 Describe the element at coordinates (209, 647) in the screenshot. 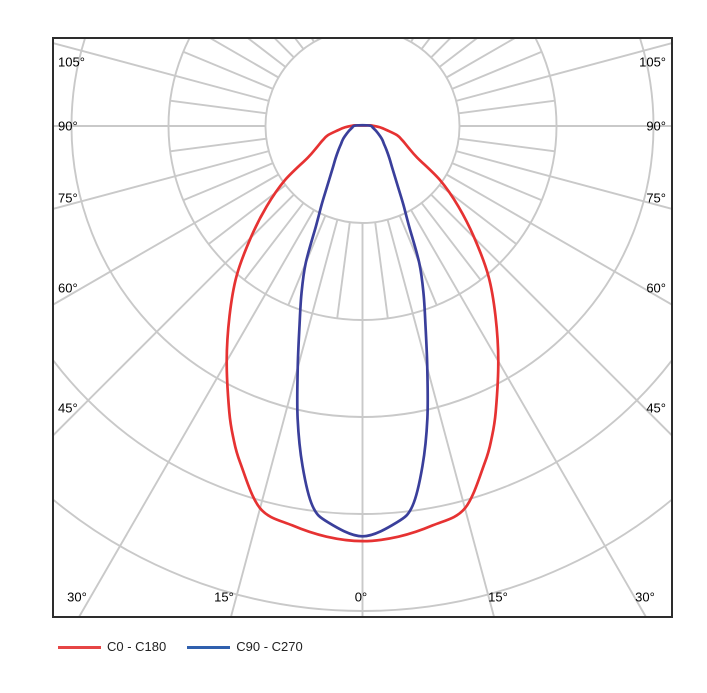

I see `legend-line-blue` at that location.